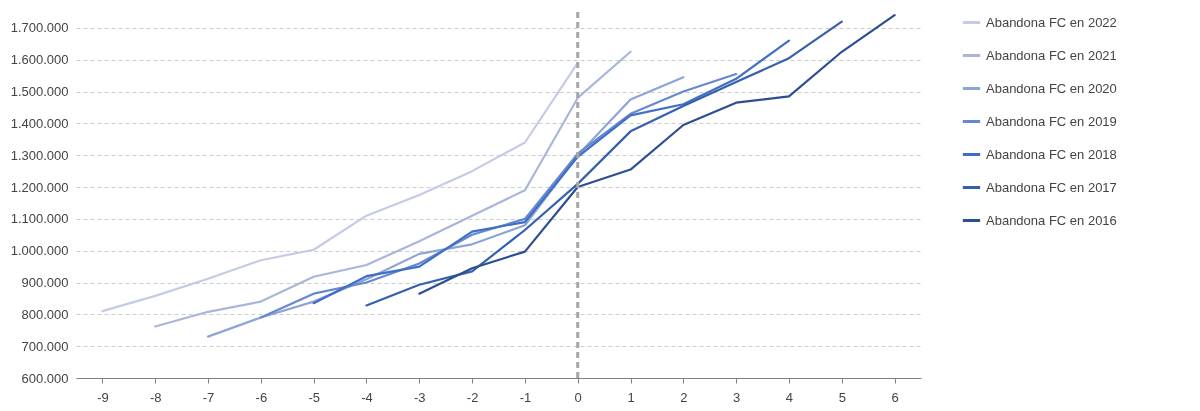  I want to click on x-tick-label: 1, so click(631, 397).